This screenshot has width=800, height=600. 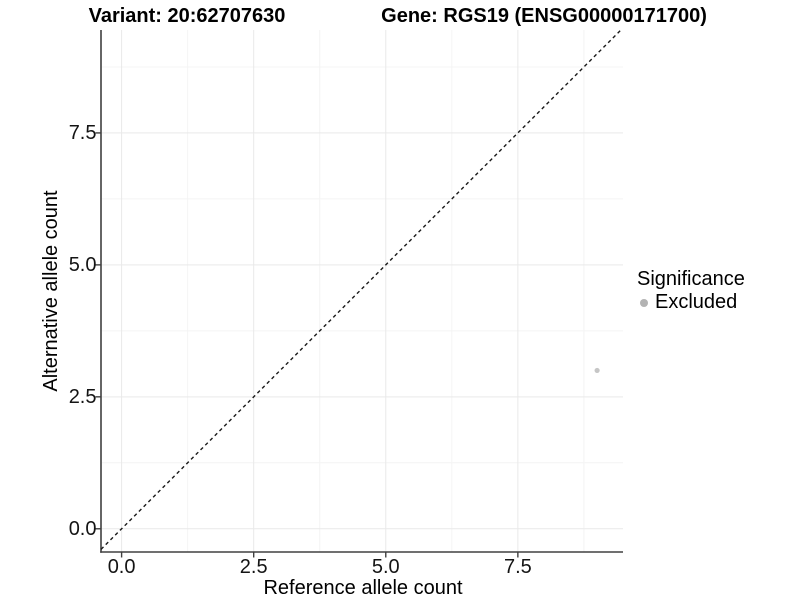 What do you see at coordinates (597, 370) in the screenshot?
I see `data-point` at bounding box center [597, 370].